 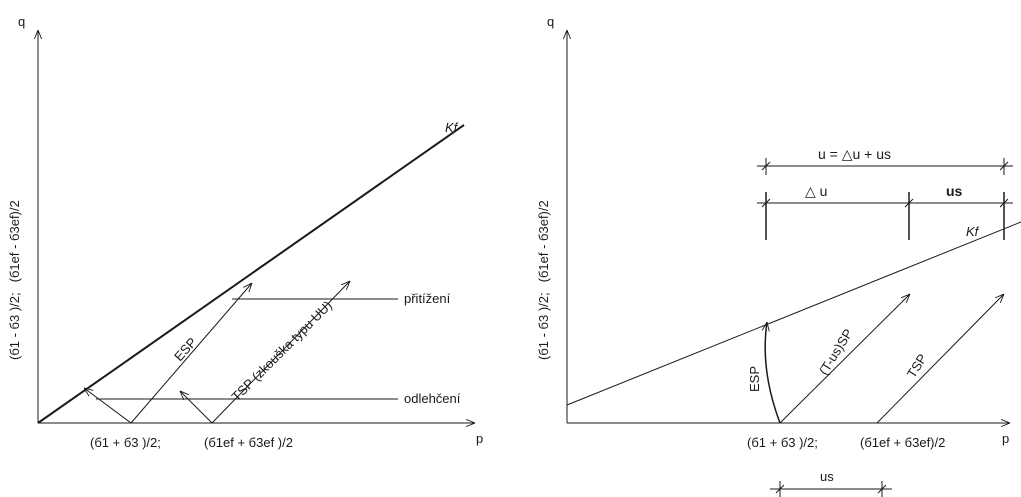 I want to click on right-tusp-path, so click(x=844, y=359).